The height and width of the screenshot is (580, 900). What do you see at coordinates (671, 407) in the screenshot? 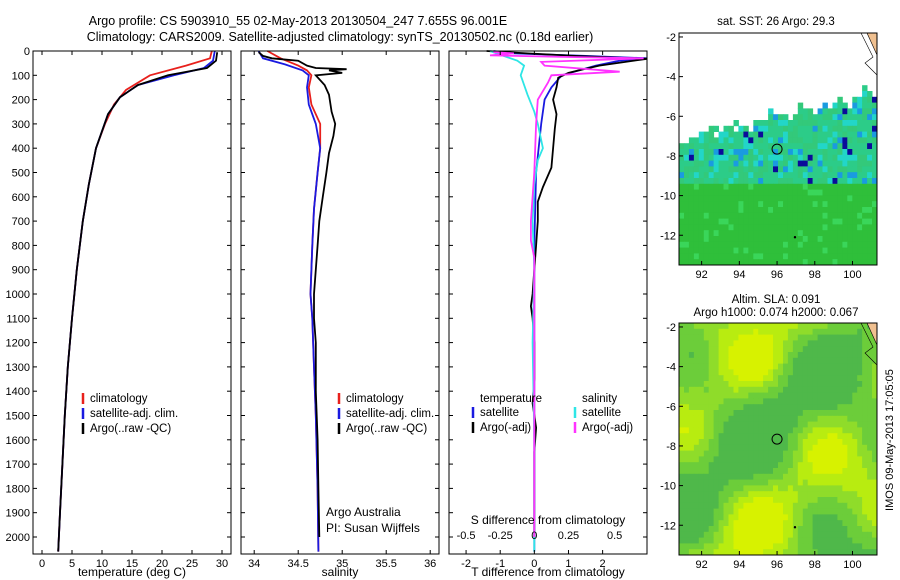
I see `sla_map-ytick-label-2: -6` at bounding box center [671, 407].